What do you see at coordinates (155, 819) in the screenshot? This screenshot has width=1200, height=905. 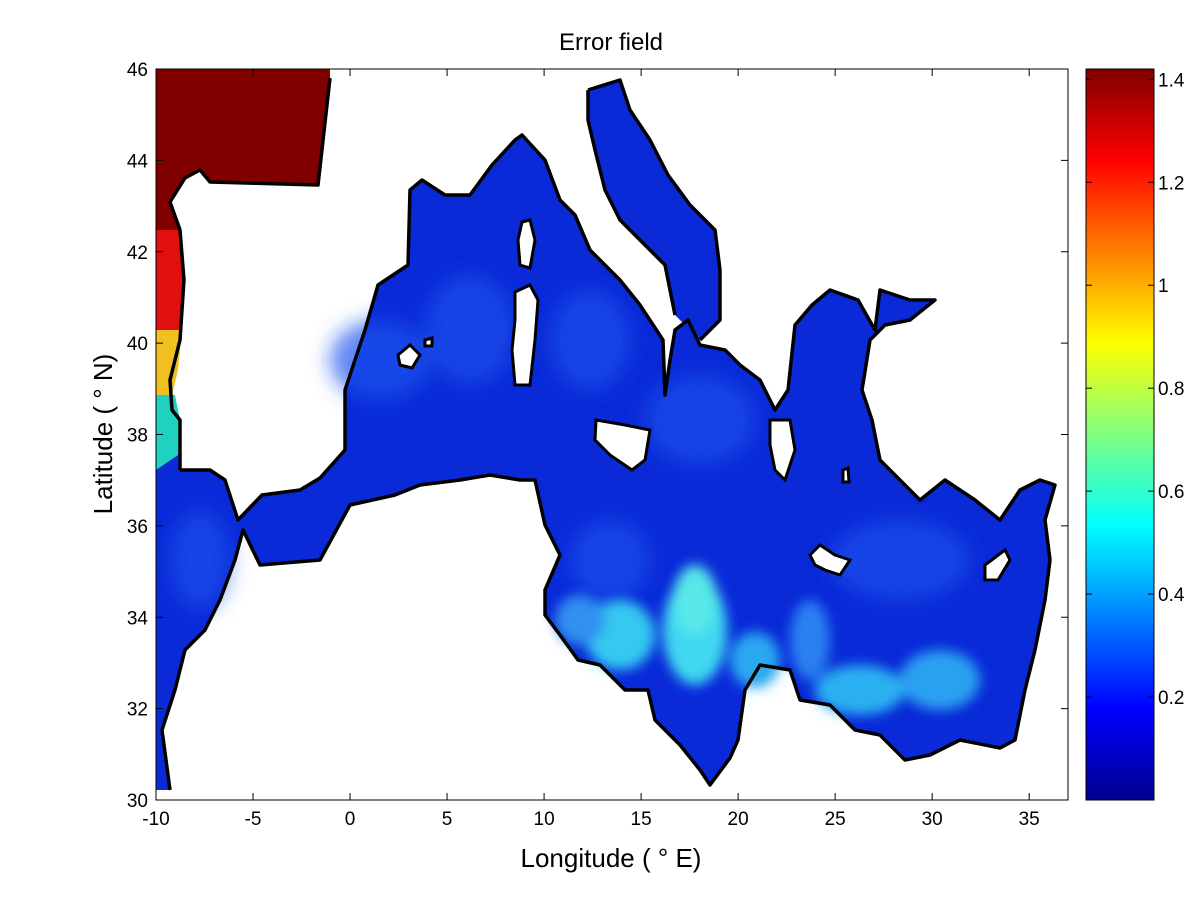 I see `x-tick-label: -10` at bounding box center [155, 819].